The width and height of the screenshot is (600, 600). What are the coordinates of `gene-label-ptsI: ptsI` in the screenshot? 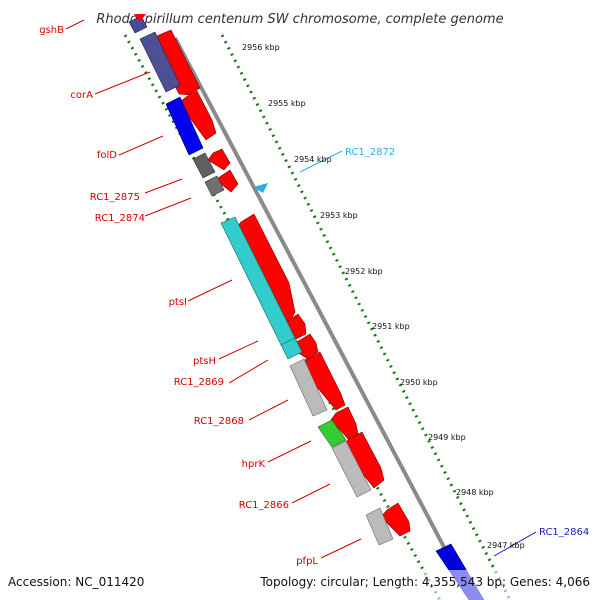 It's located at (178, 302).